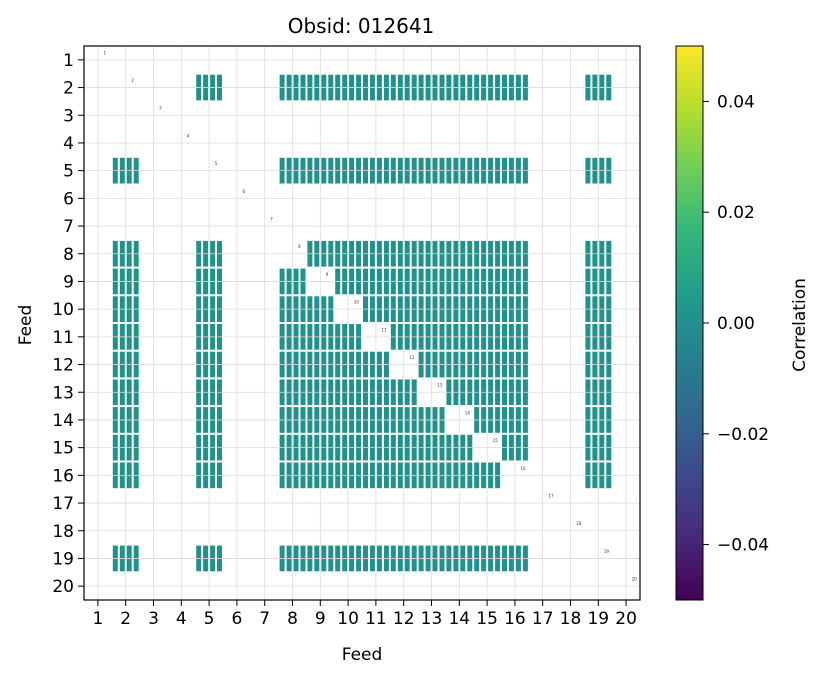  I want to click on y-tick-label: 8, so click(68, 255).